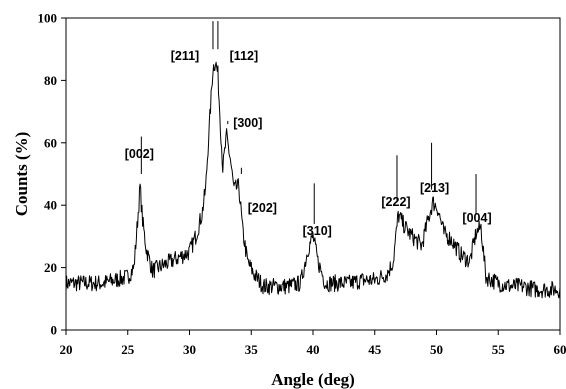 Image resolution: width=566 pixels, height=389 pixels. I want to click on peak-label: [004], so click(476, 218).